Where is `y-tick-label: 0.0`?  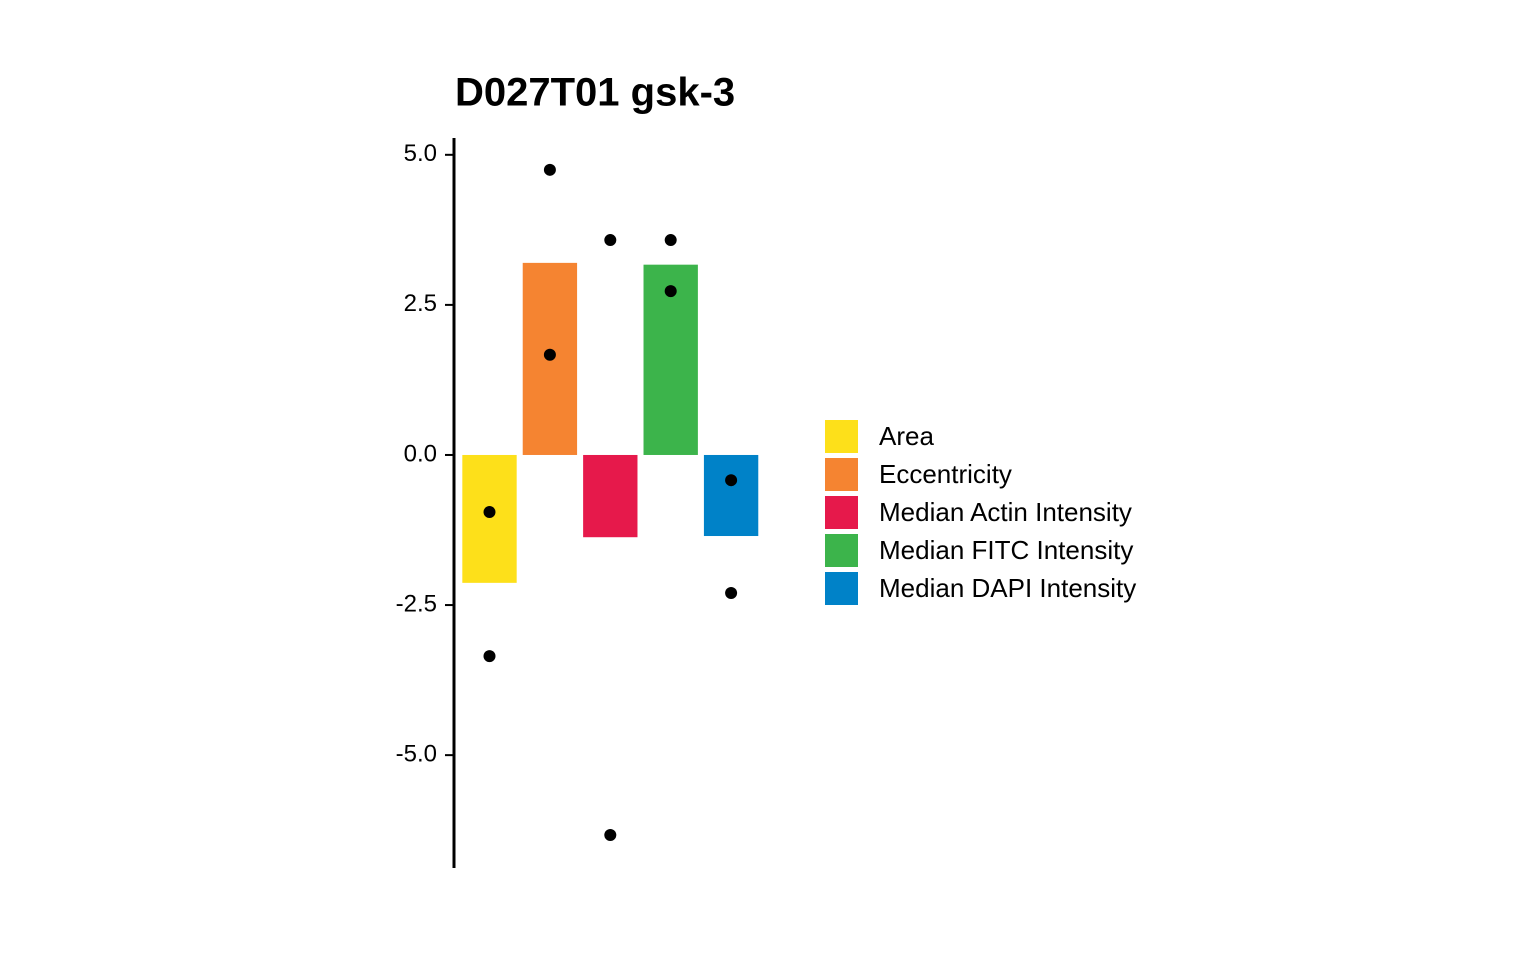
y-tick-label: 0.0 is located at coordinates (420, 453).